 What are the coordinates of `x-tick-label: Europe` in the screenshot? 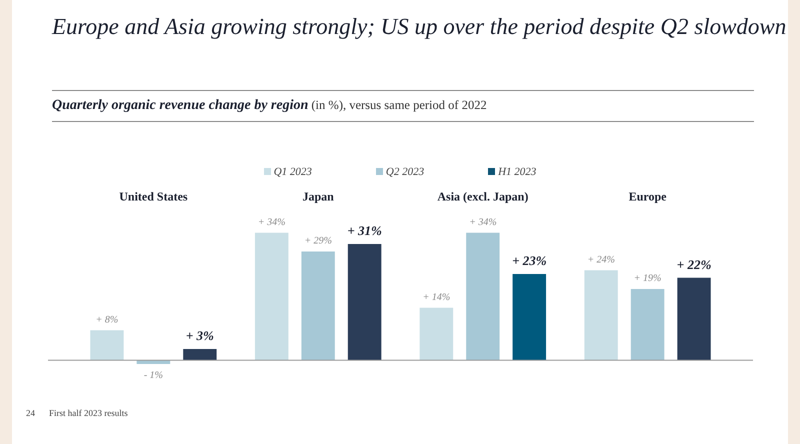 It's located at (648, 197).